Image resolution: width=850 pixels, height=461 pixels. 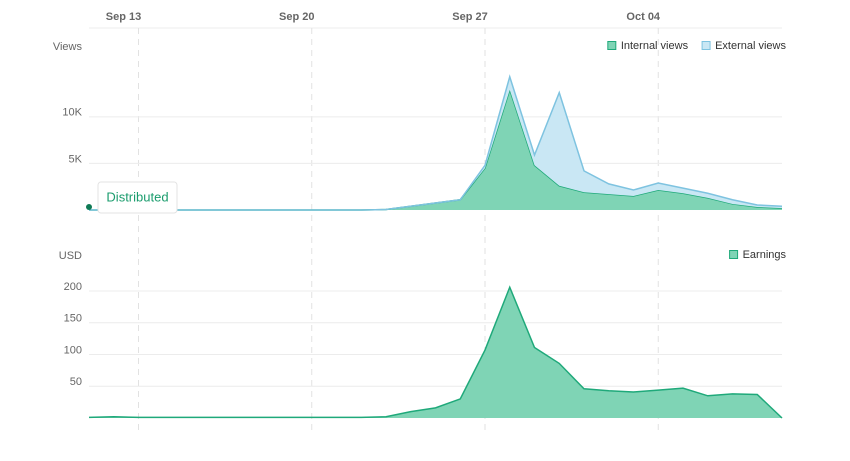 I want to click on annotation-dot, so click(x=89, y=207).